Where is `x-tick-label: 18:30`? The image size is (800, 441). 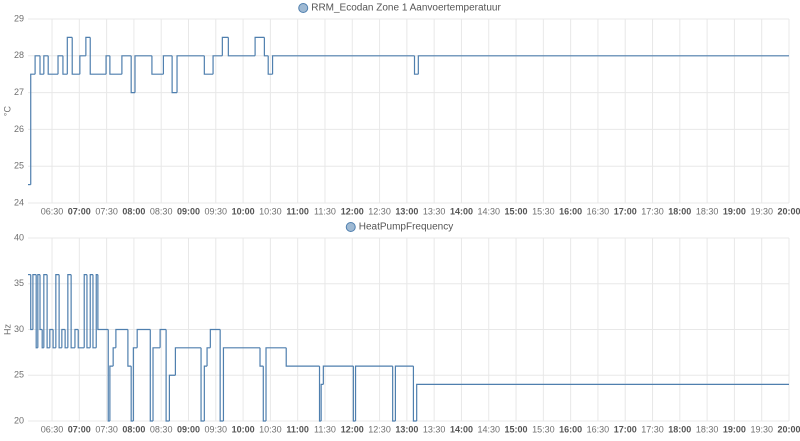 x-tick-label: 18:30 is located at coordinates (707, 429).